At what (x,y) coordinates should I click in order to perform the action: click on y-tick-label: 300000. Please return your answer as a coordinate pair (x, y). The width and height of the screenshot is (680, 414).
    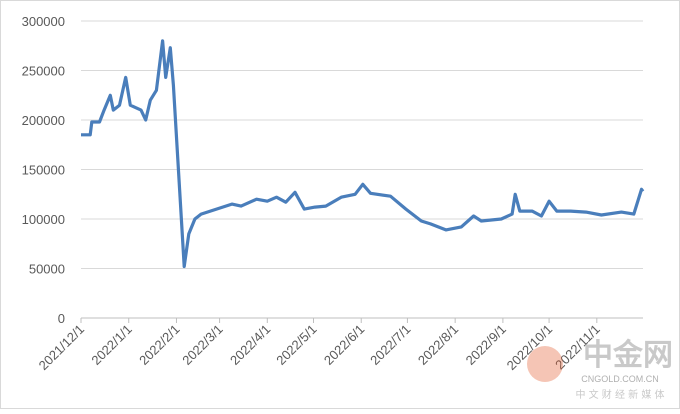
    Looking at the image, I should click on (43, 21).